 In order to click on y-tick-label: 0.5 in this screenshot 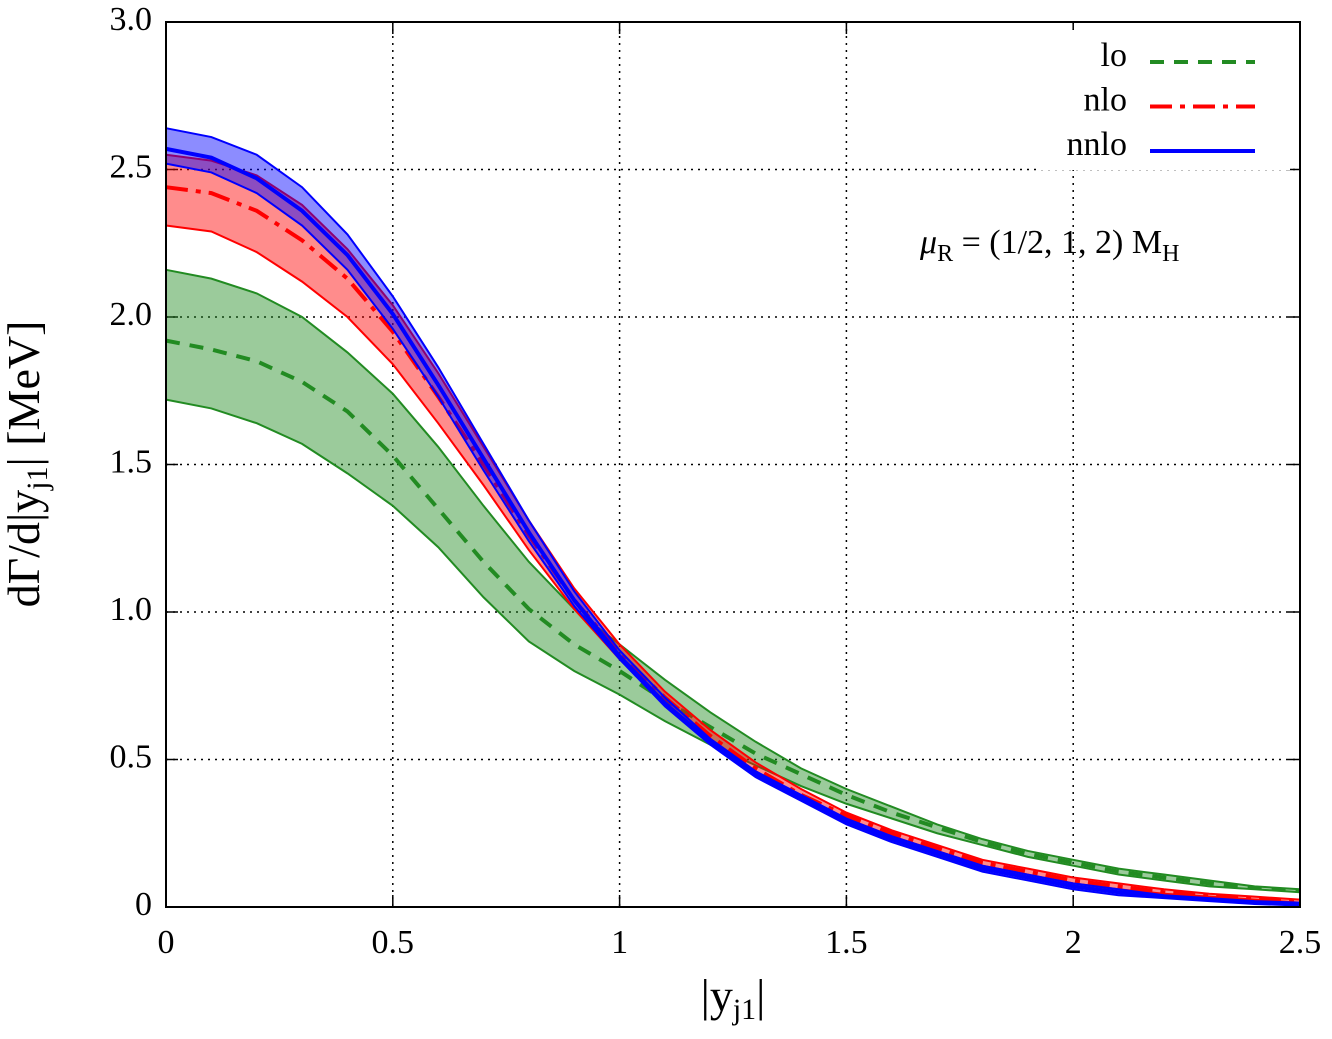, I will do `click(131, 756)`.